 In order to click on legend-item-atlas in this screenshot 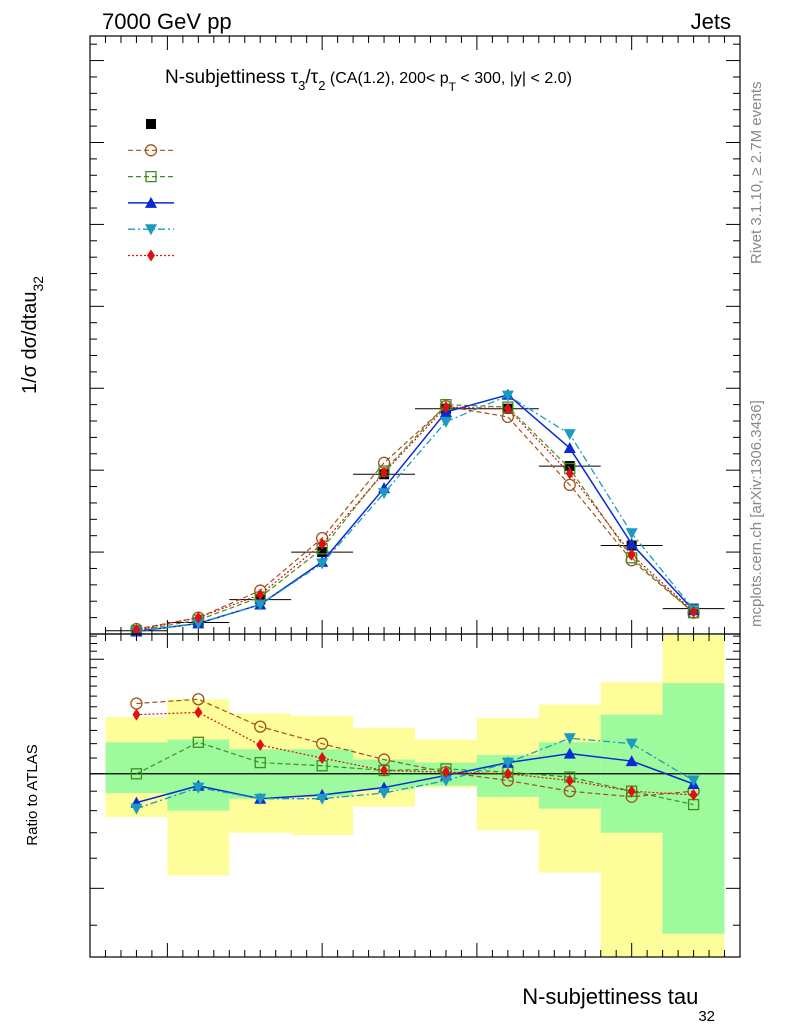, I will do `click(151, 124)`.